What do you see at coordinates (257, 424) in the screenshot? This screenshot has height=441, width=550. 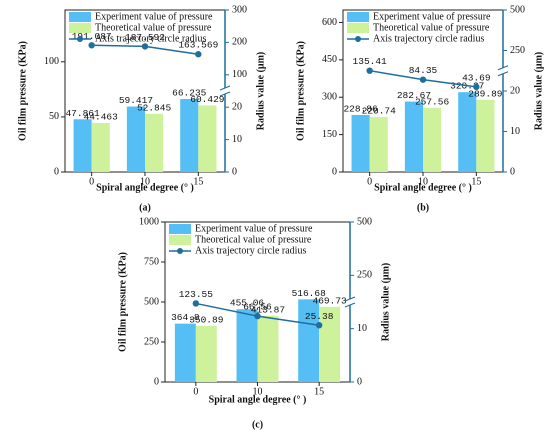 I see `panel-label: (c)` at bounding box center [257, 424].